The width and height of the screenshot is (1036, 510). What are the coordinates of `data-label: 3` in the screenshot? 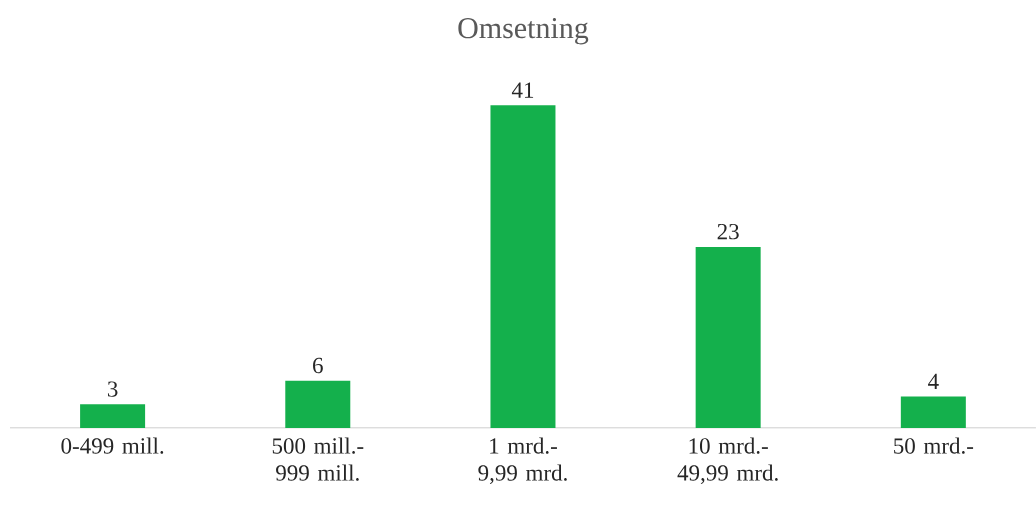 It's located at (112, 389).